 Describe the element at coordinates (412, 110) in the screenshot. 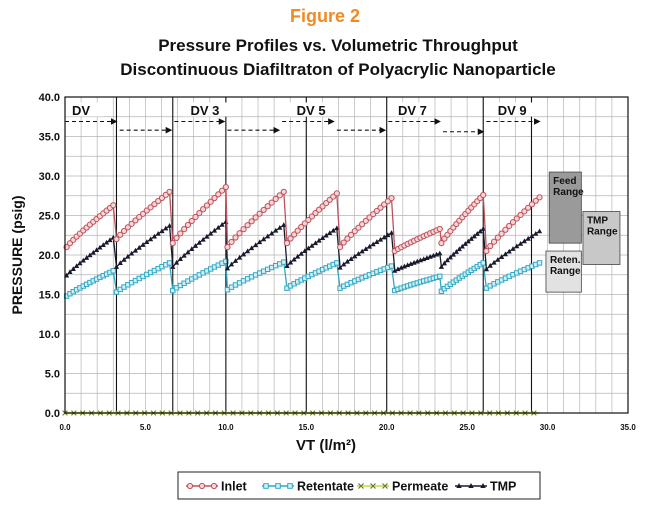

I see `stage-label: DV 7` at that location.